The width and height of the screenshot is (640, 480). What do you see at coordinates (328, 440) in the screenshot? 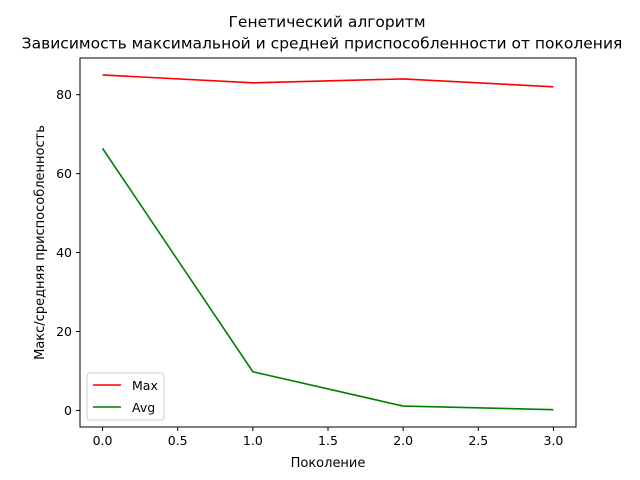
I see `x-tick-label: 1.5` at bounding box center [328, 440].